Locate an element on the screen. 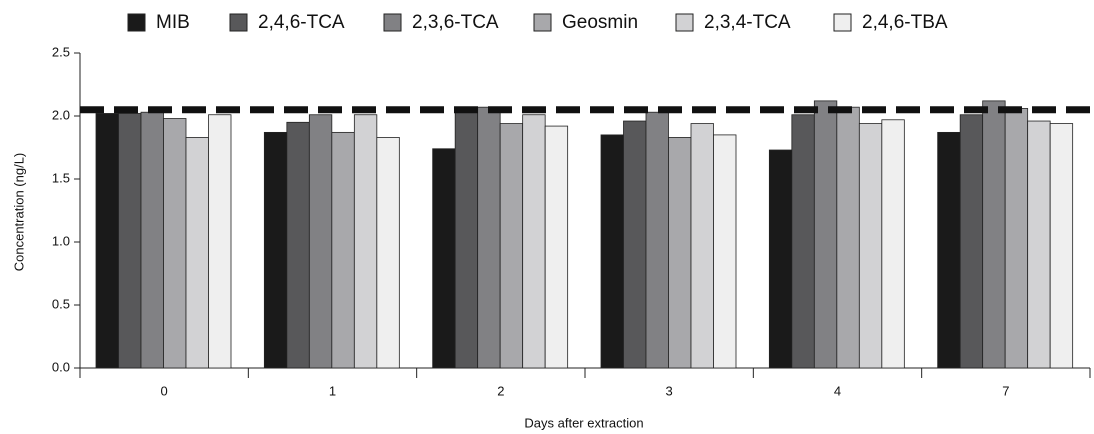 Image resolution: width=1094 pixels, height=434 pixels. y-tick-label: 0.5 is located at coordinates (61, 303).